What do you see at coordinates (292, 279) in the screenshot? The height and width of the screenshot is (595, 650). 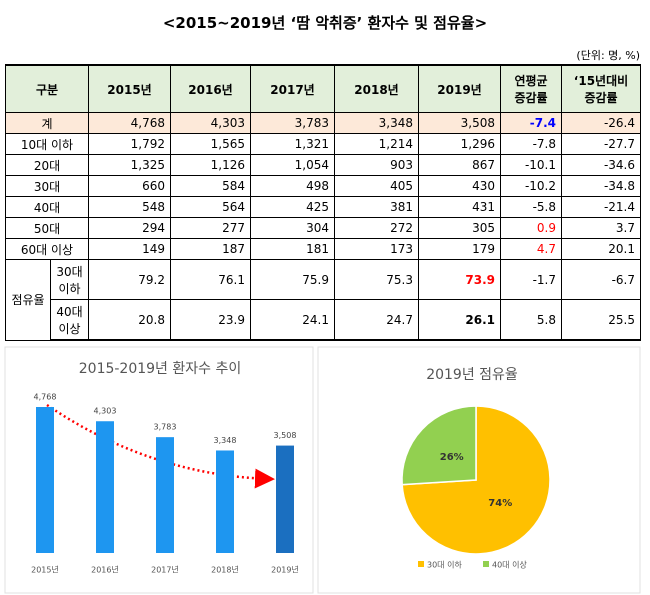 I see `cell: 75.9` at bounding box center [292, 279].